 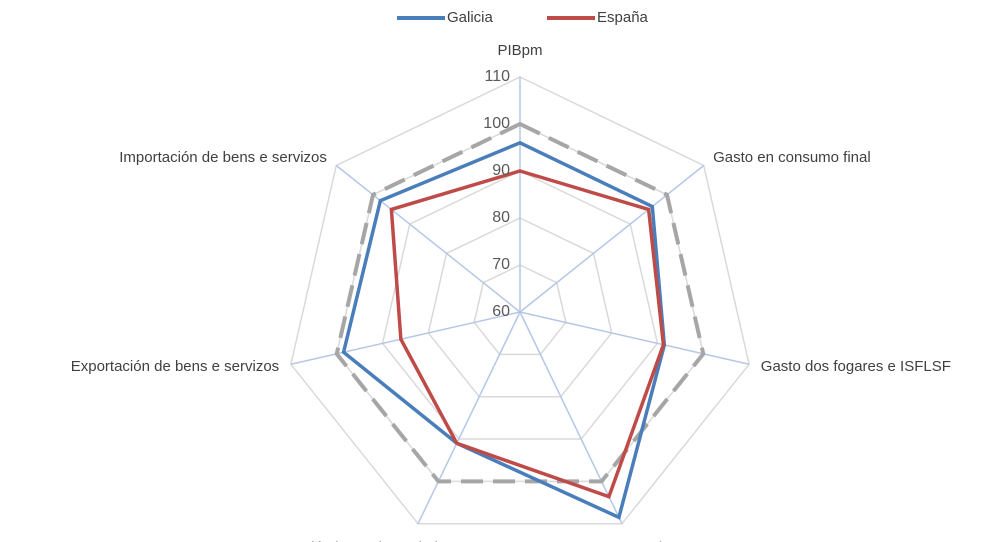 What do you see at coordinates (223, 157) in the screenshot?
I see `category-label: Importación de bens e servizos` at bounding box center [223, 157].